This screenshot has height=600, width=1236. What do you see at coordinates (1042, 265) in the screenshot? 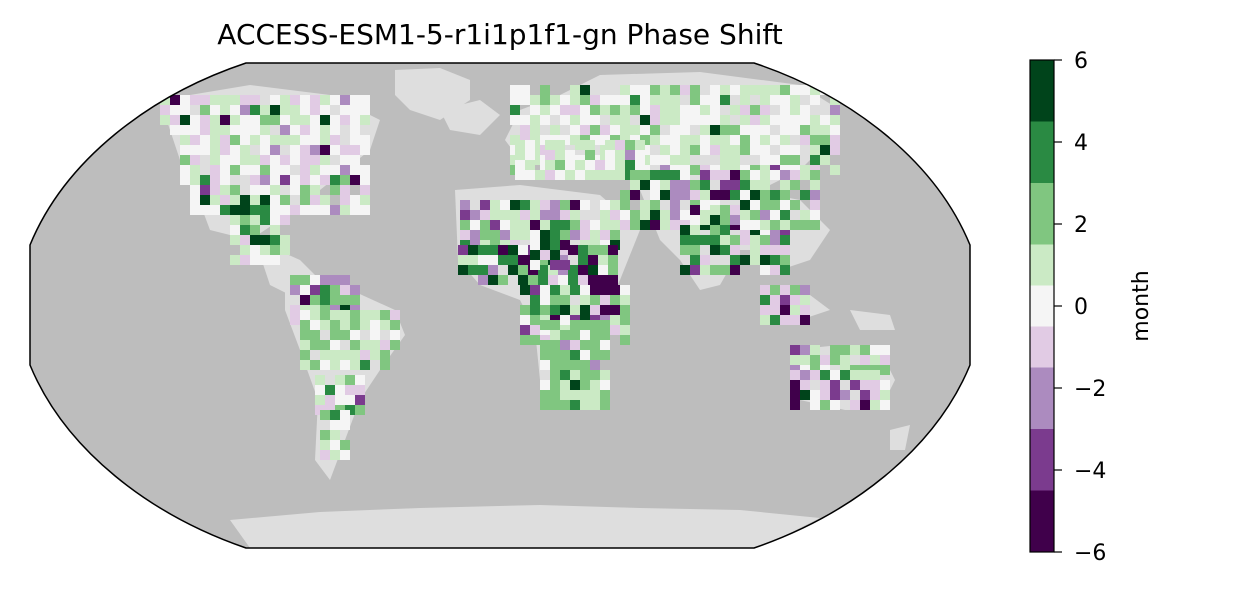
I see `colorbar-bin` at bounding box center [1042, 265].